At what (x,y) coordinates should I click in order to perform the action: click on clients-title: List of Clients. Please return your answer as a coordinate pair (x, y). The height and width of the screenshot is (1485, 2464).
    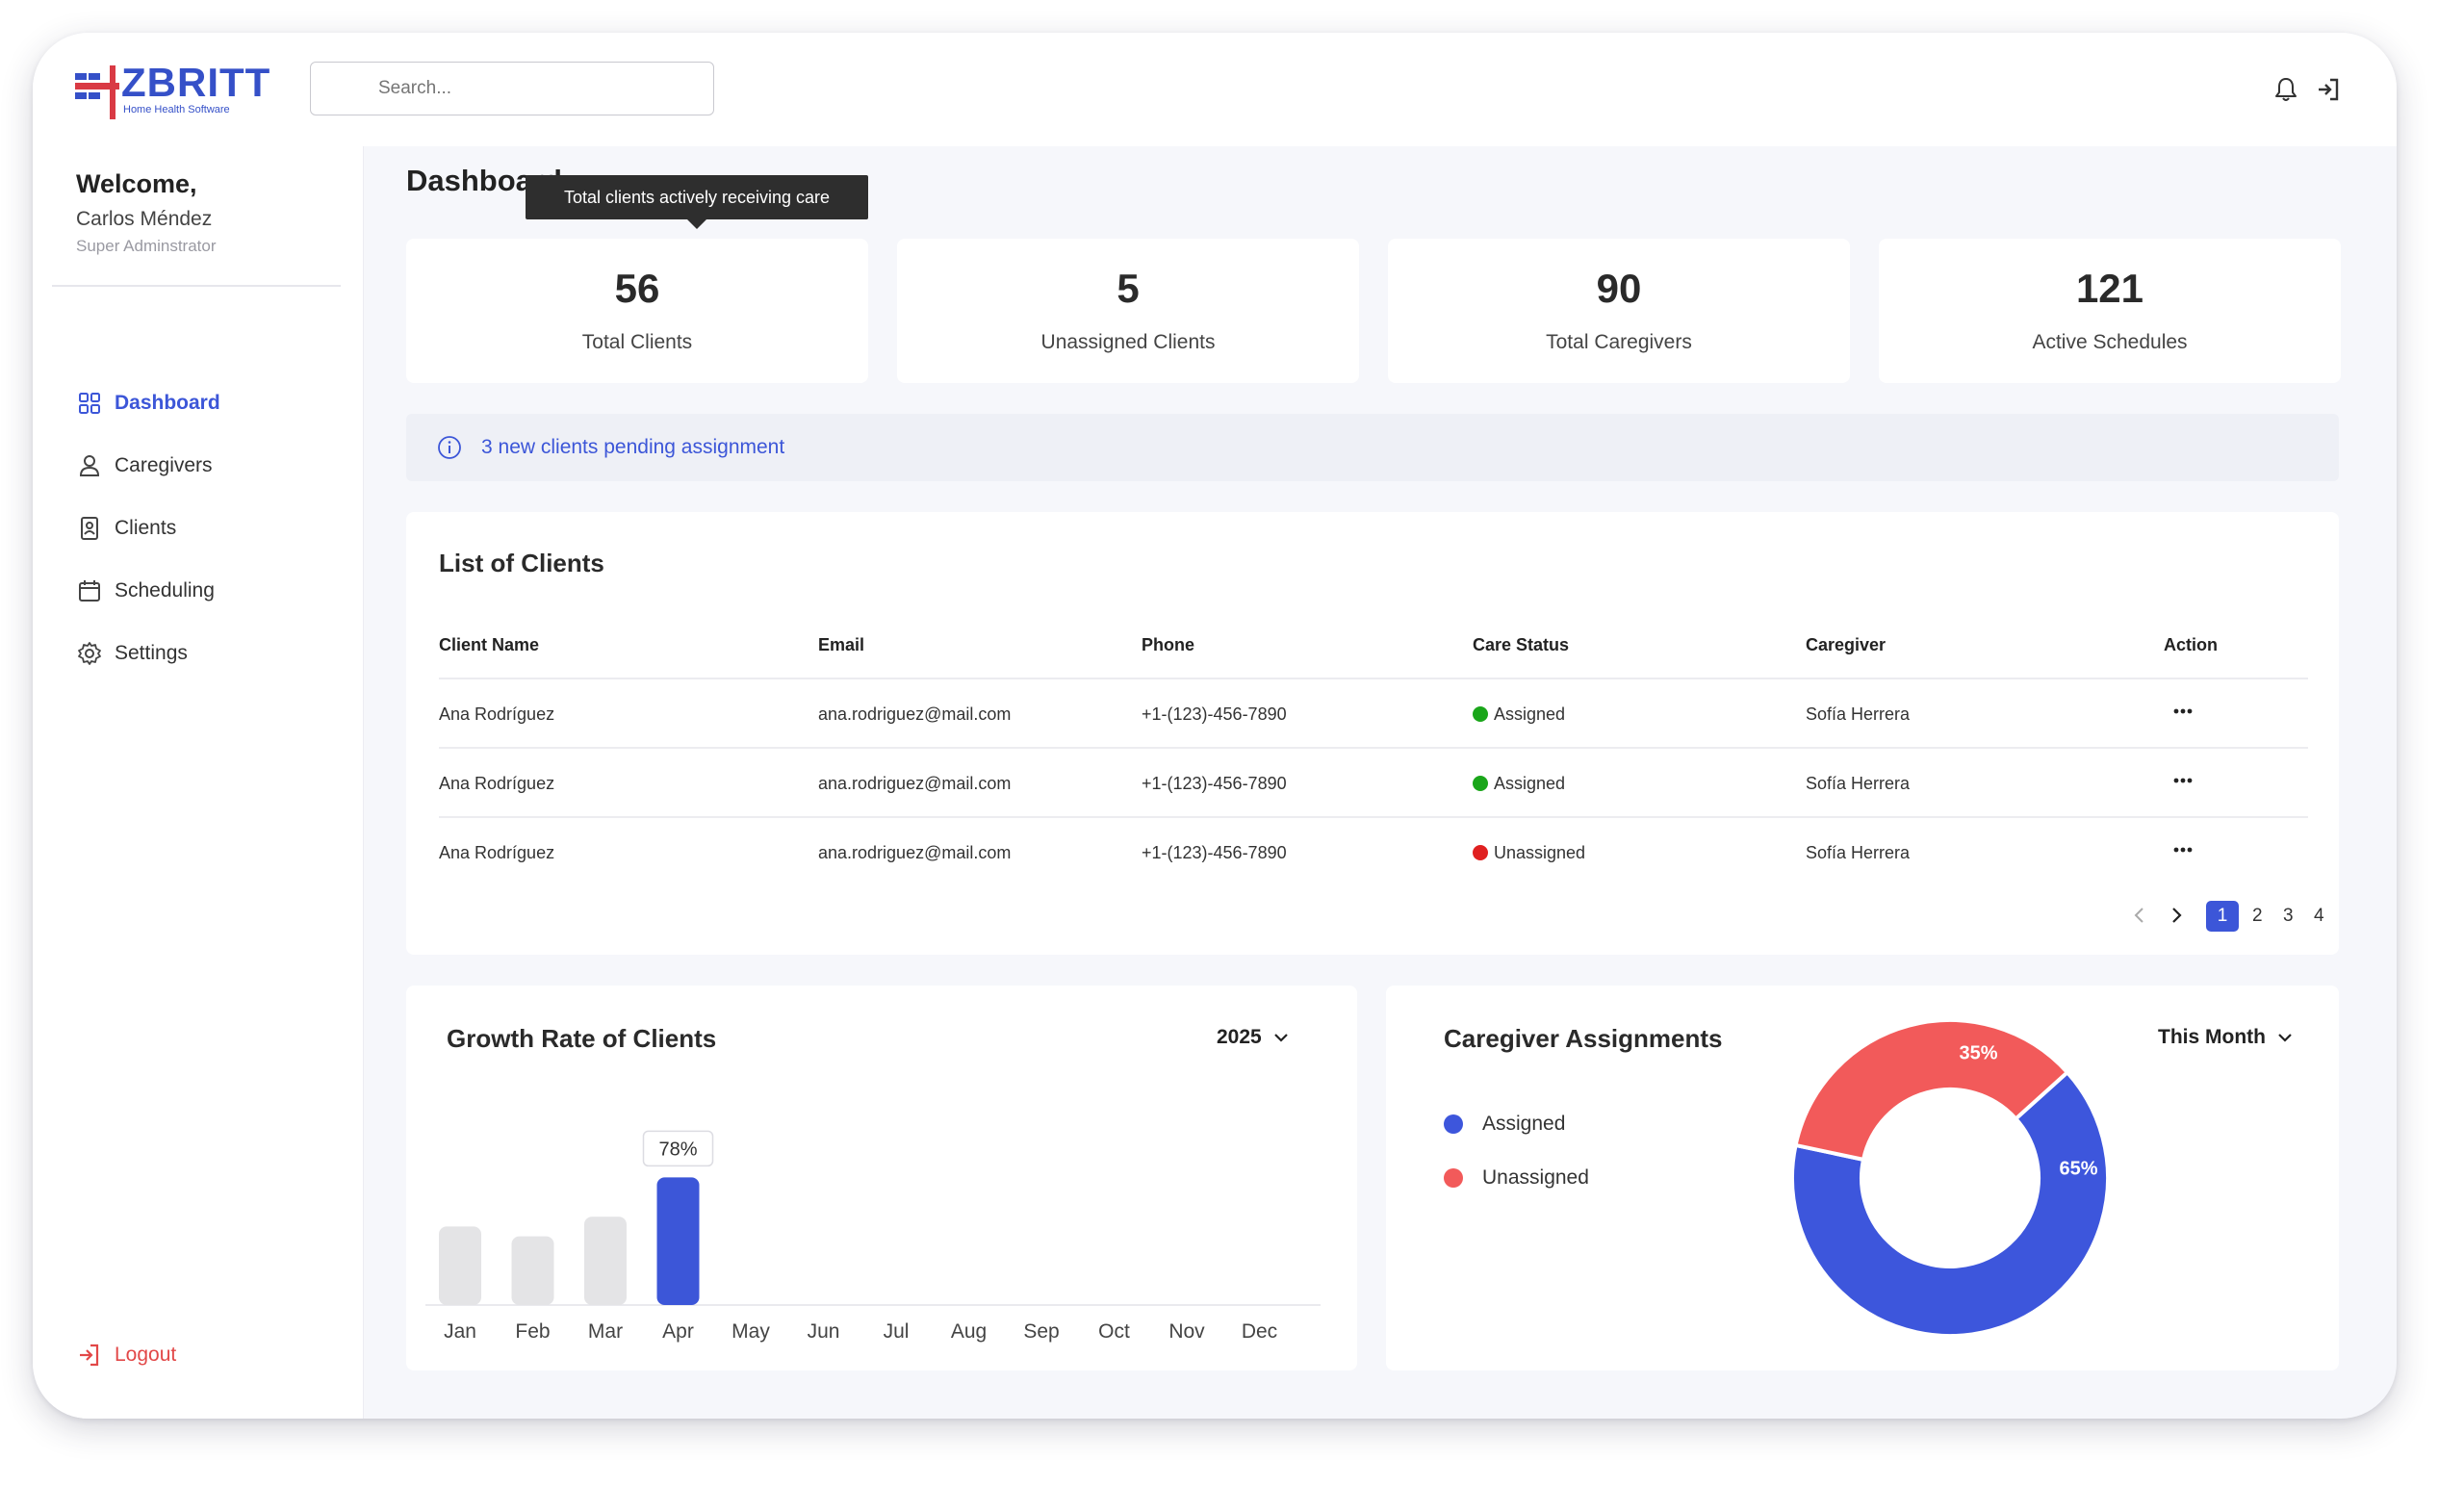
    Looking at the image, I should click on (521, 563).